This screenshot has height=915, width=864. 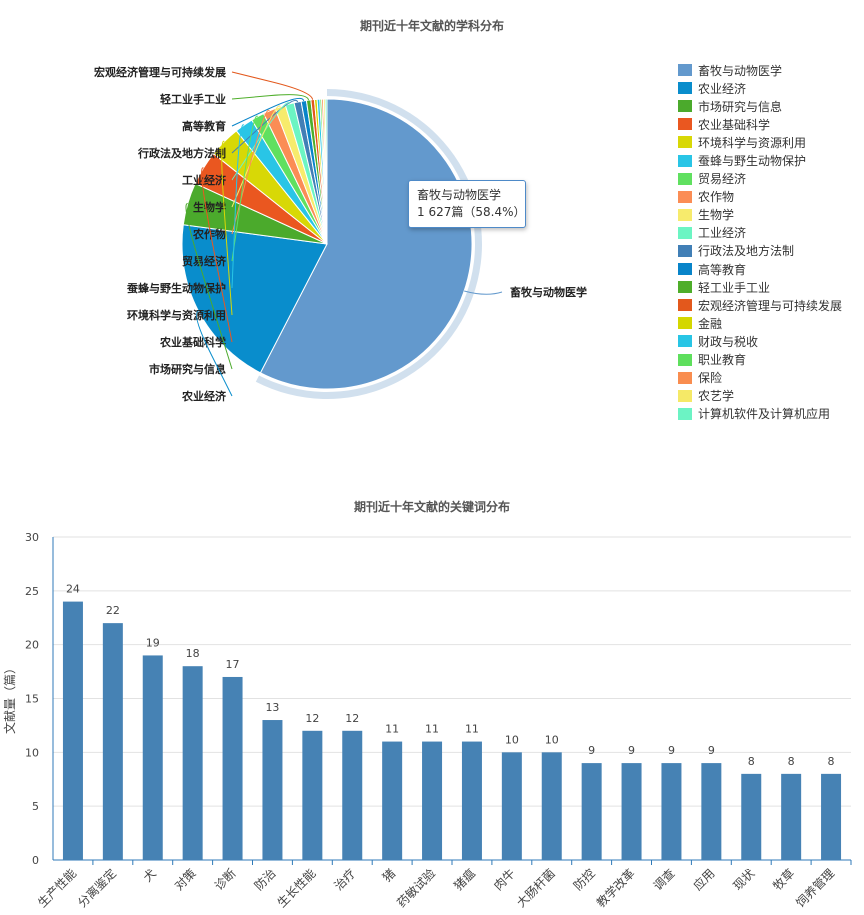 What do you see at coordinates (32, 699) in the screenshot?
I see `y-tick-label: 15` at bounding box center [32, 699].